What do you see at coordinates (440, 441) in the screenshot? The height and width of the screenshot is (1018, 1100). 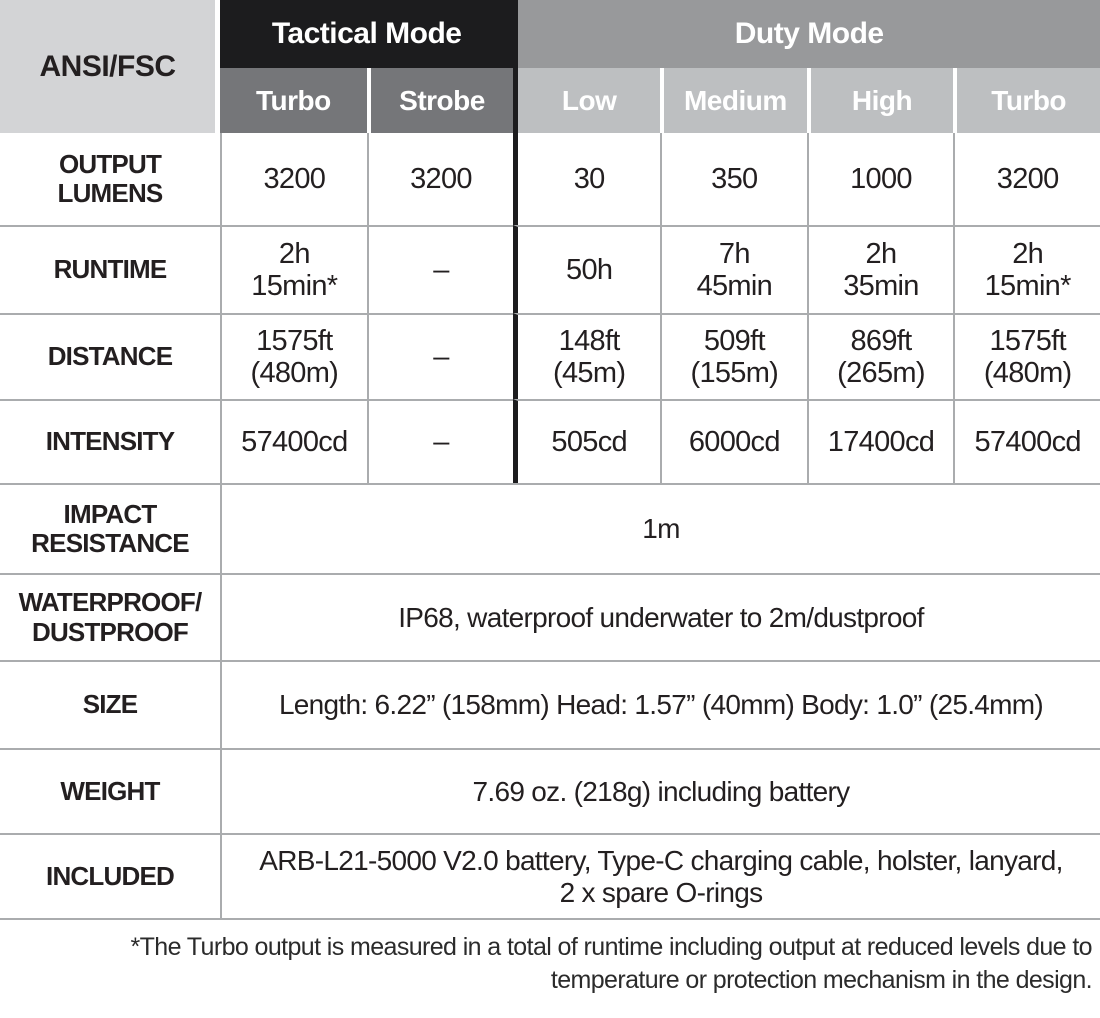 I see `cell-intensity-tactical-strobe: –` at bounding box center [440, 441].